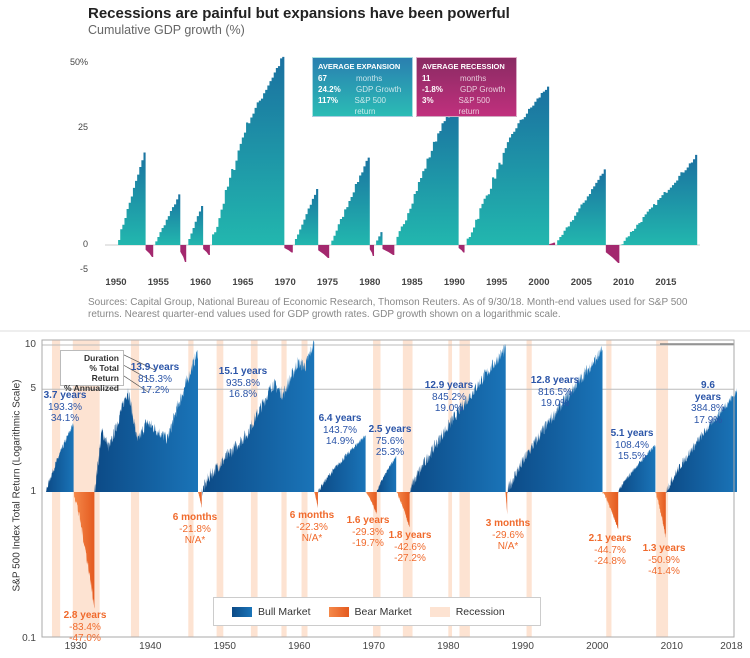  I want to click on legend: Bull Market Bear Market Recession, so click(377, 611).